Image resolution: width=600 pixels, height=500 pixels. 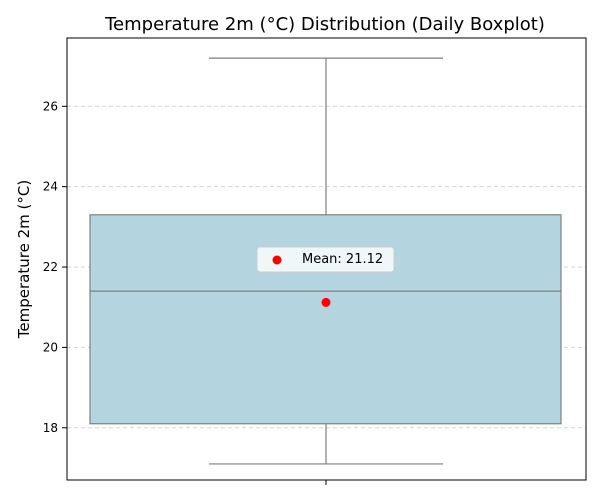 I want to click on y-tick-label: 26, so click(x=50, y=106).